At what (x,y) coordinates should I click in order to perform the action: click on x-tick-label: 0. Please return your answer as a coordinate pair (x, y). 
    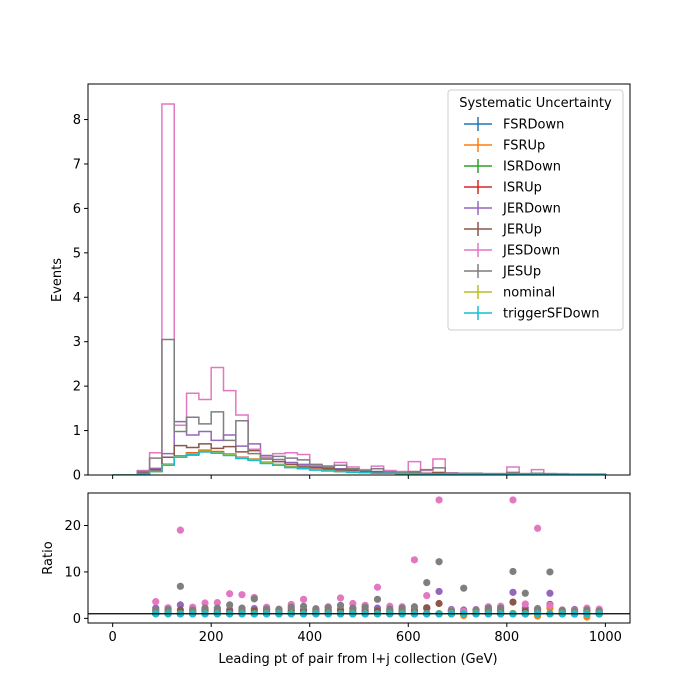
    Looking at the image, I should click on (112, 637).